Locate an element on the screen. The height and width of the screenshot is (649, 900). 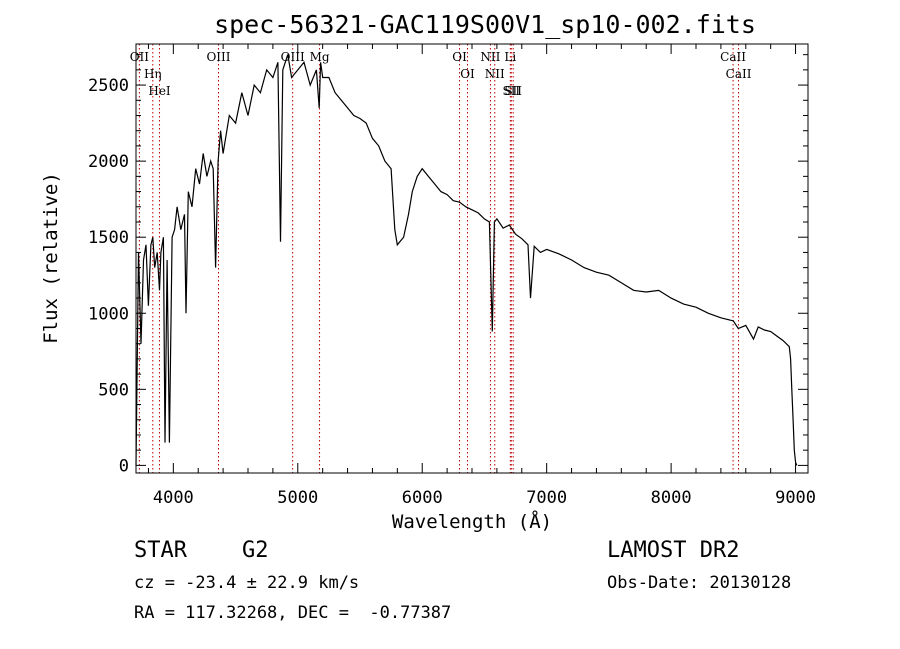
y-tick-label: 1500 is located at coordinates (108, 238).